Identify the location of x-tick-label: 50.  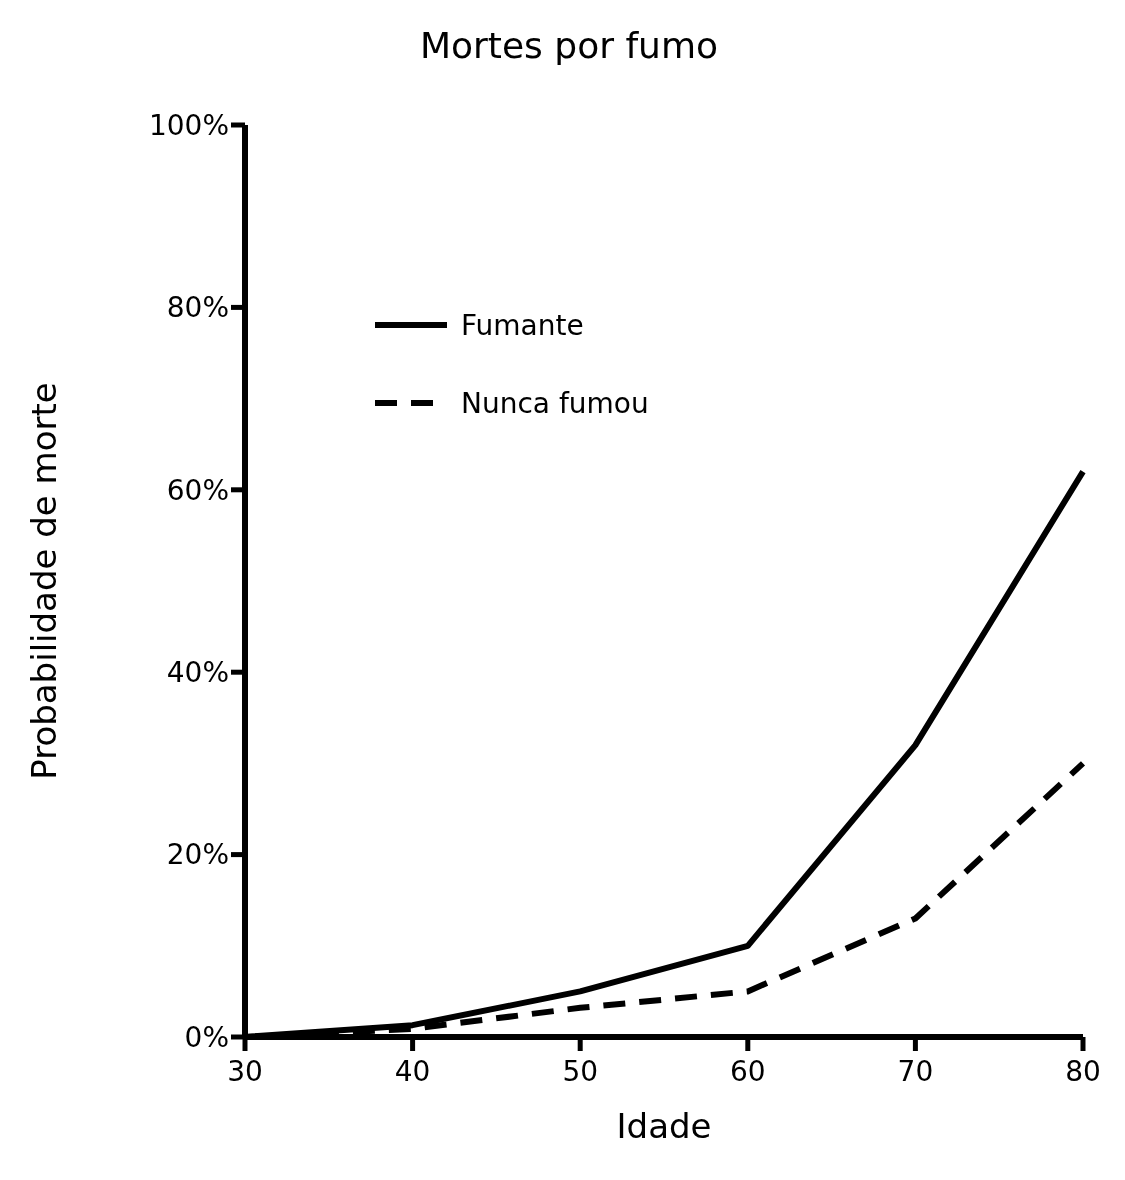
(580, 1071).